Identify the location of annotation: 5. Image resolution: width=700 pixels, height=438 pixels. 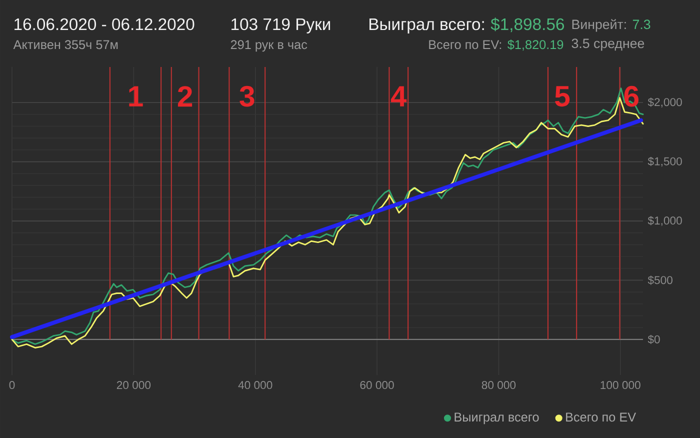
(562, 96).